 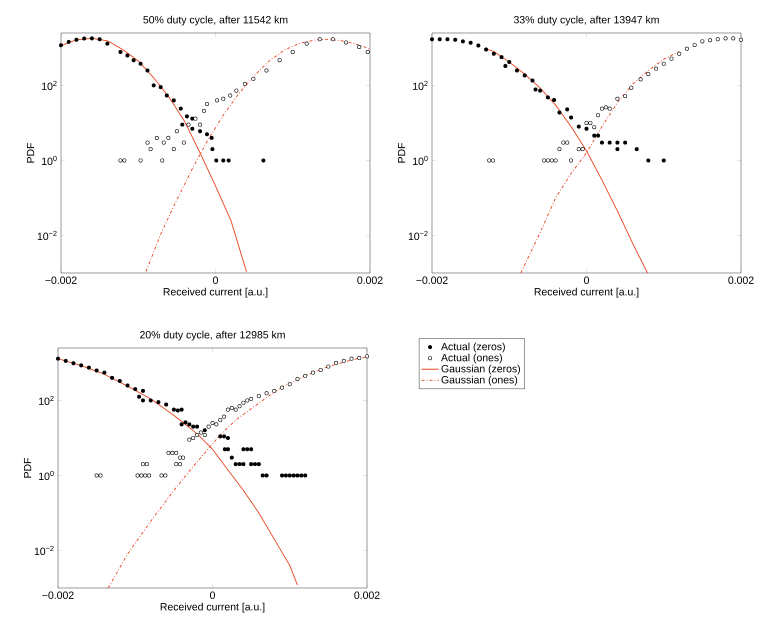 I want to click on y-tick-label: 10$^{−2}$, so click(x=44, y=551).